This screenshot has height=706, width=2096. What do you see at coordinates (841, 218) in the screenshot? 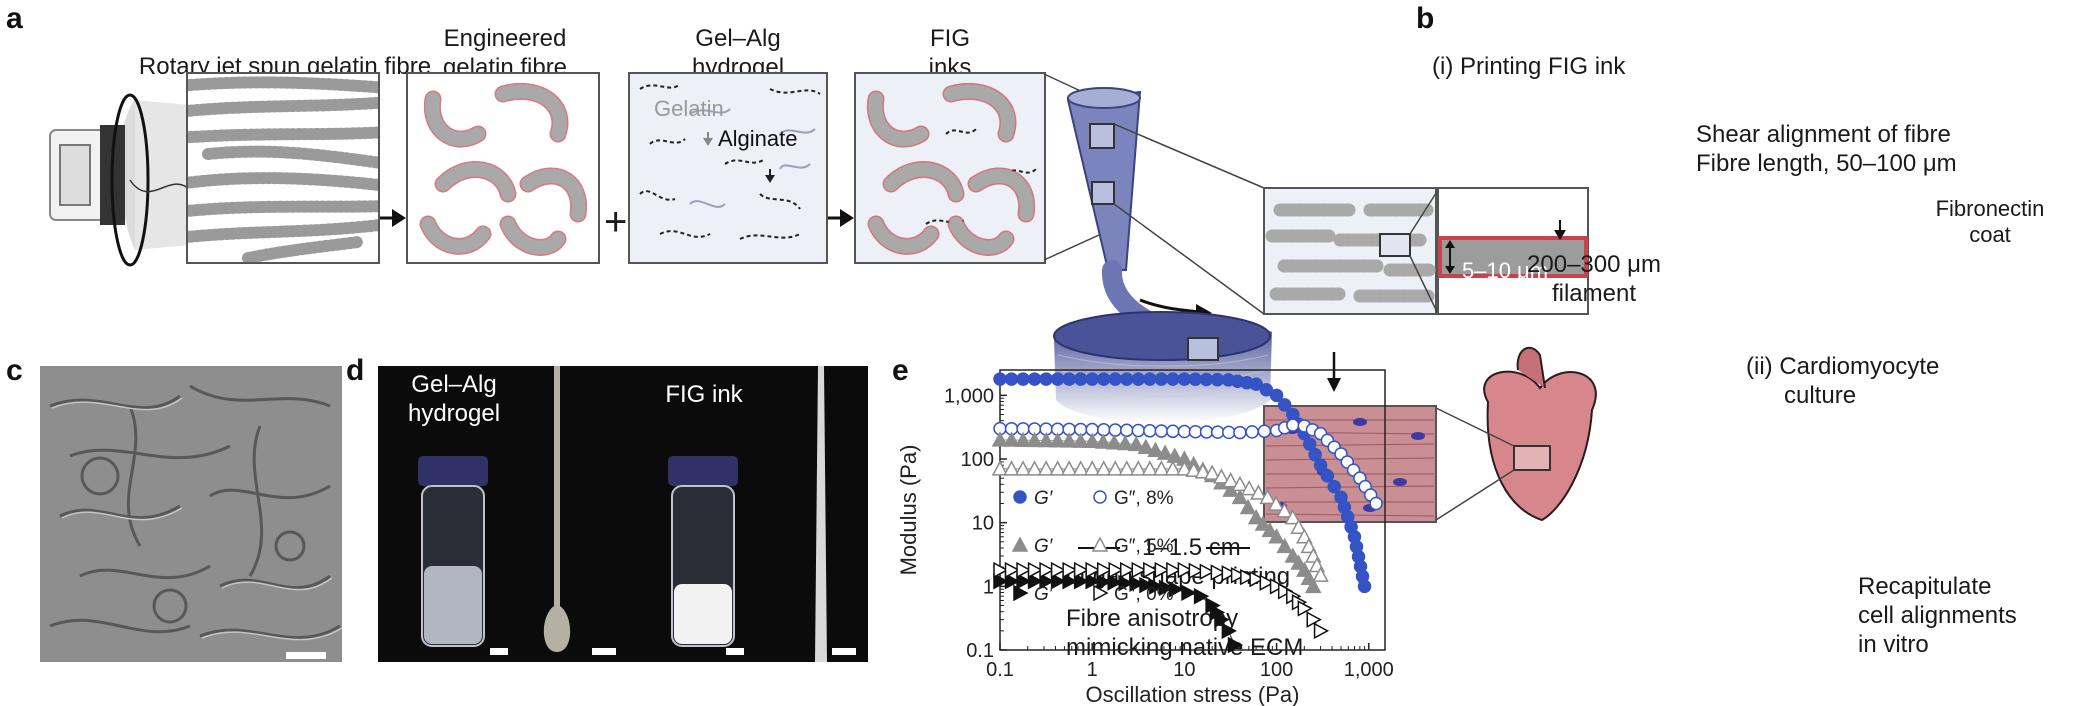
I see `arrow-icon` at bounding box center [841, 218].